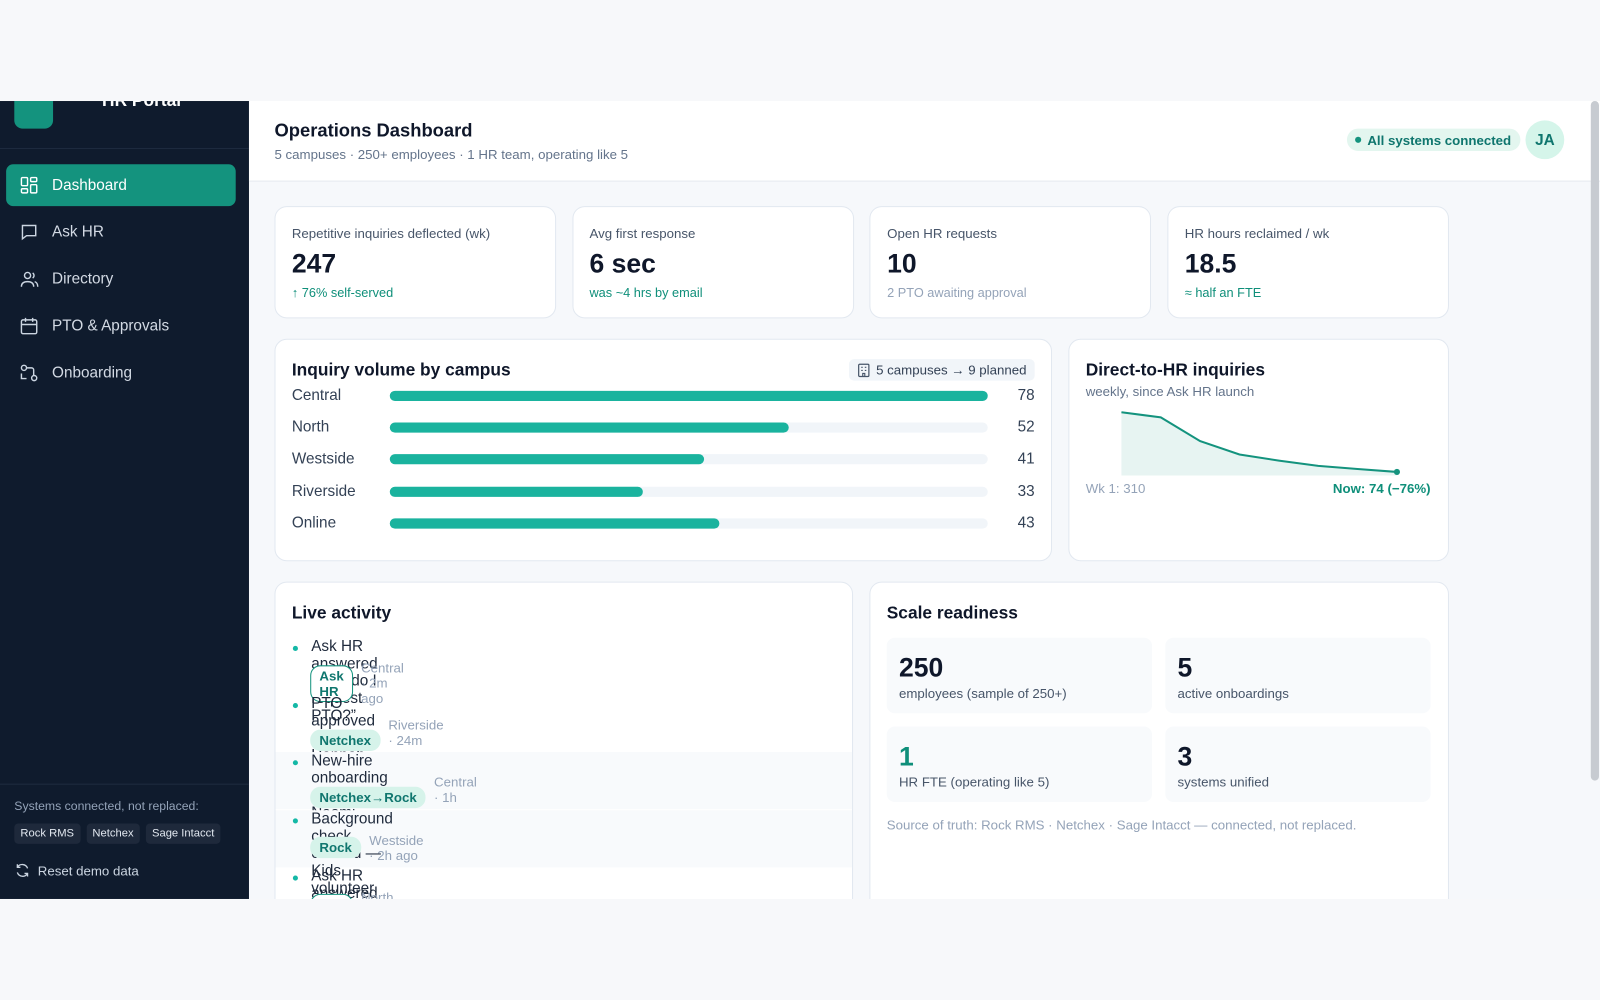 This screenshot has width=1600, height=1000. Describe the element at coordinates (106, 806) in the screenshot. I see `systems-label: Systems connected, not replaced:` at that location.